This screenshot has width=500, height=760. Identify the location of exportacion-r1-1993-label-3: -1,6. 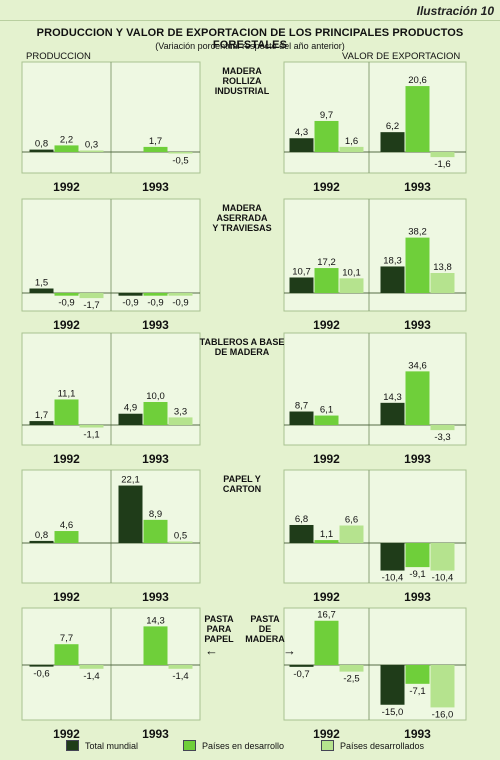
(442, 164).